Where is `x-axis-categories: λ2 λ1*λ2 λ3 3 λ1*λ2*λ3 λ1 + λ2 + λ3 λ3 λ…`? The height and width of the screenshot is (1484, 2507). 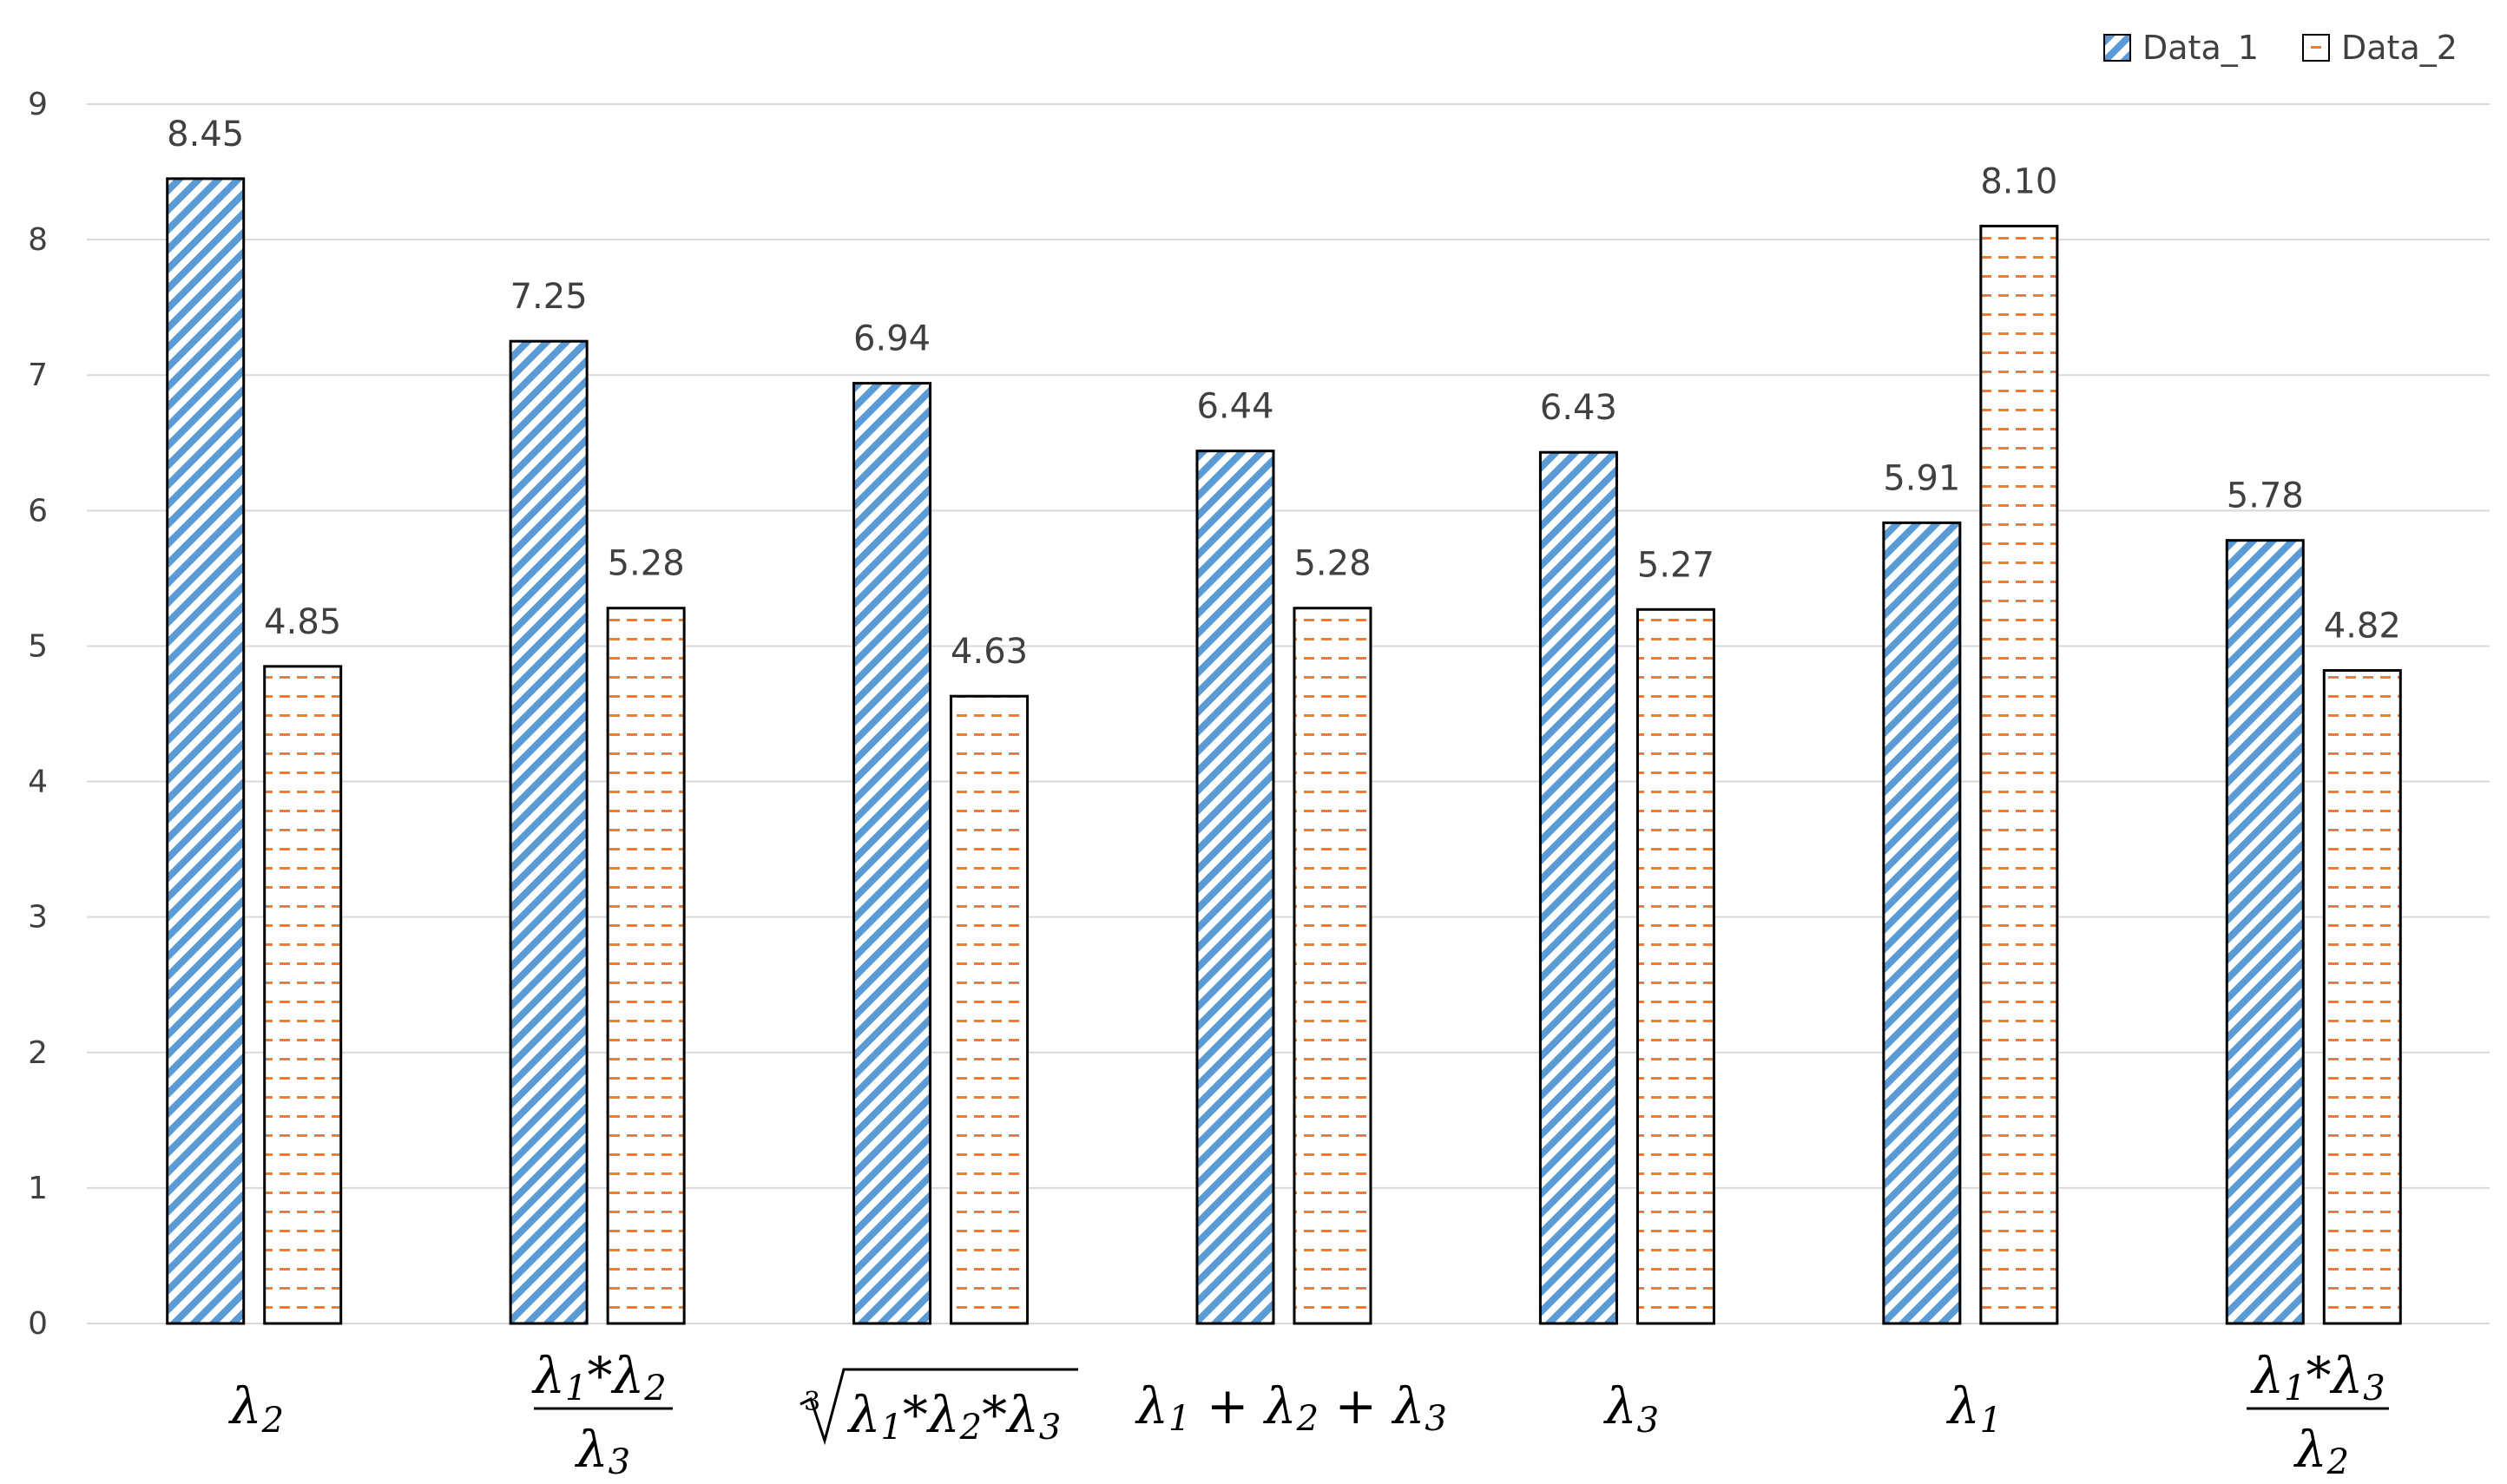
x-axis-categories: λ2 λ1*λ2 λ3 3 λ1*λ2*λ3 λ1 + λ2 + λ3 λ3 λ… is located at coordinates (1308, 1414).